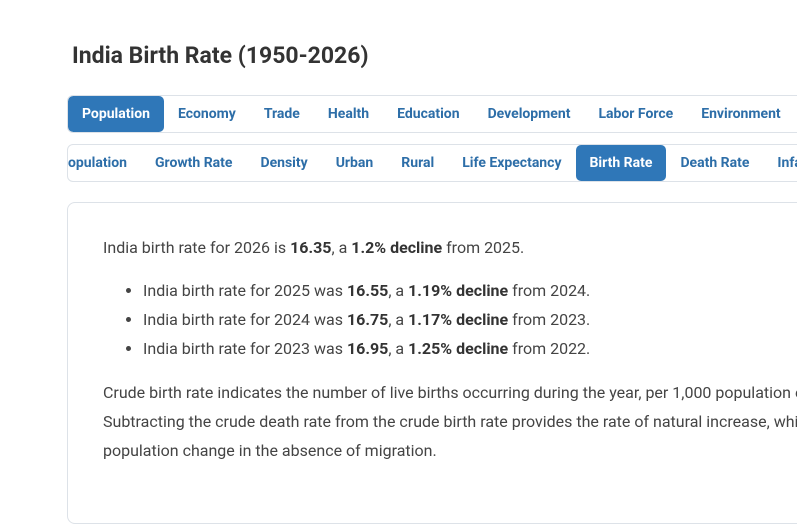 The height and width of the screenshot is (524, 797). What do you see at coordinates (512, 163) in the screenshot?
I see `tab: Life Expectancy` at bounding box center [512, 163].